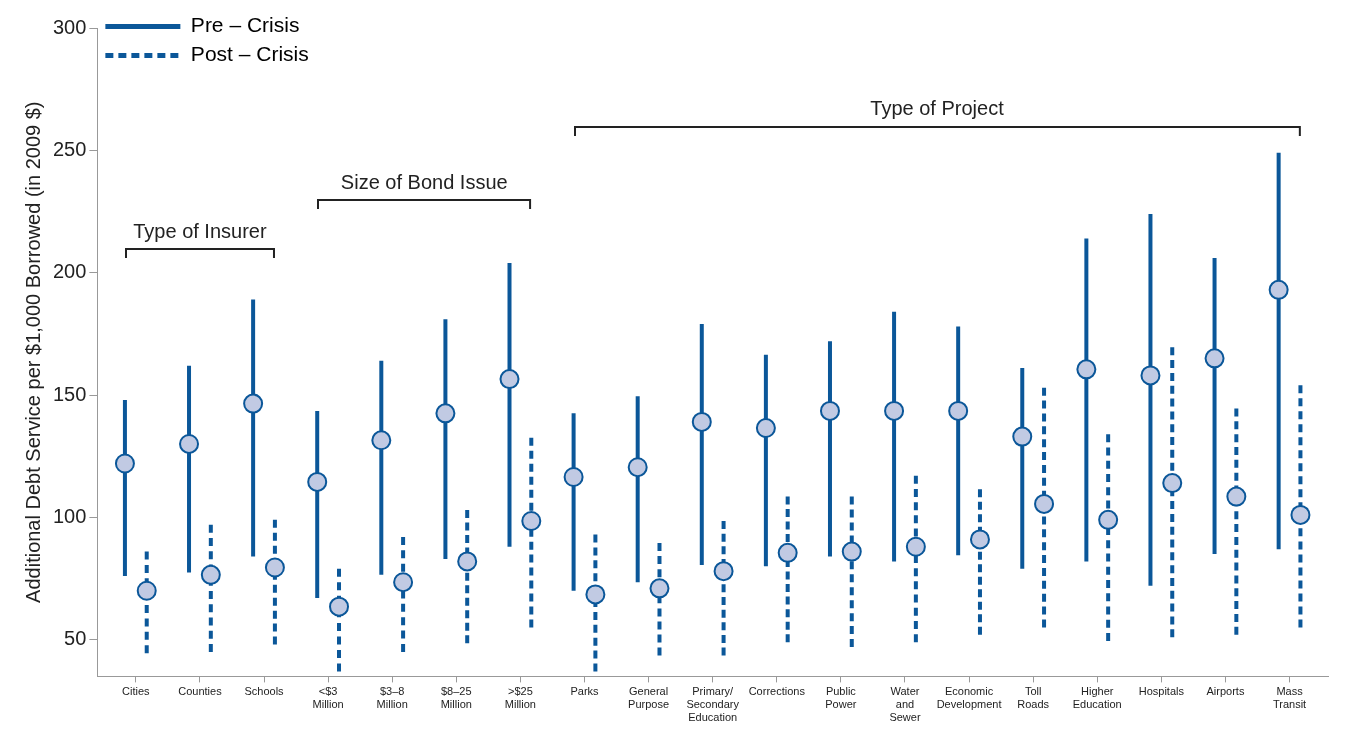  What do you see at coordinates (1033, 698) in the screenshot?
I see `x-tick-label: Toll Roads` at bounding box center [1033, 698].